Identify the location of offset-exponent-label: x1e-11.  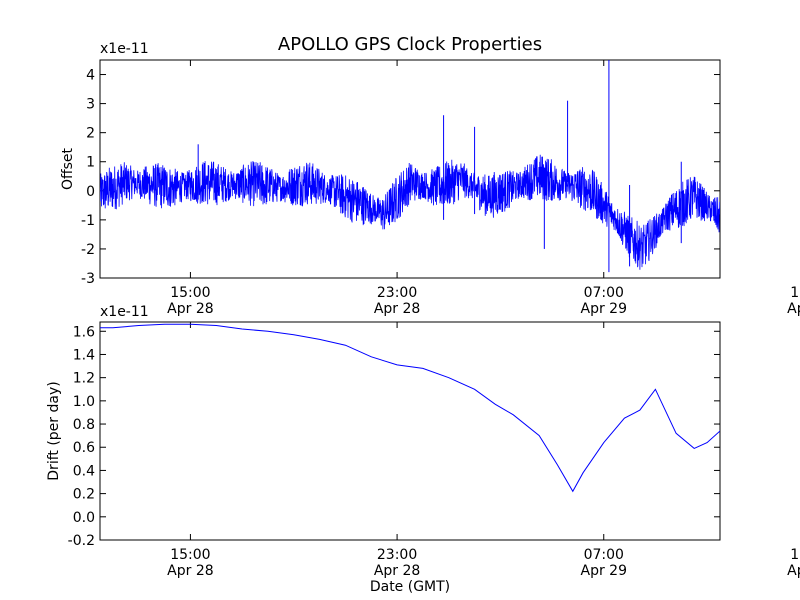
(124, 49).